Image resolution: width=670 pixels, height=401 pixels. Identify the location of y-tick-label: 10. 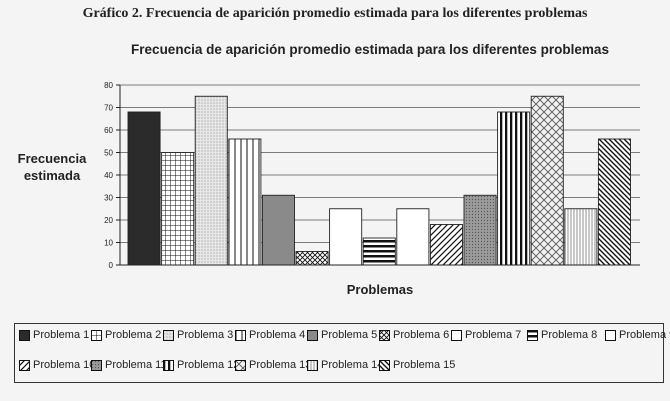
(108, 243).